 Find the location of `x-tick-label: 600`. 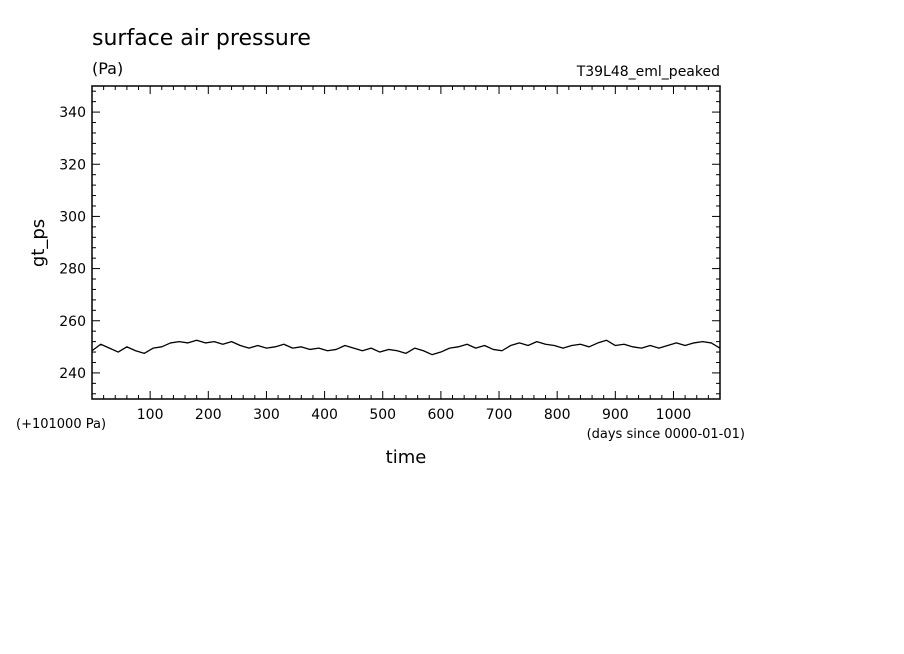

x-tick-label: 600 is located at coordinates (441, 415).